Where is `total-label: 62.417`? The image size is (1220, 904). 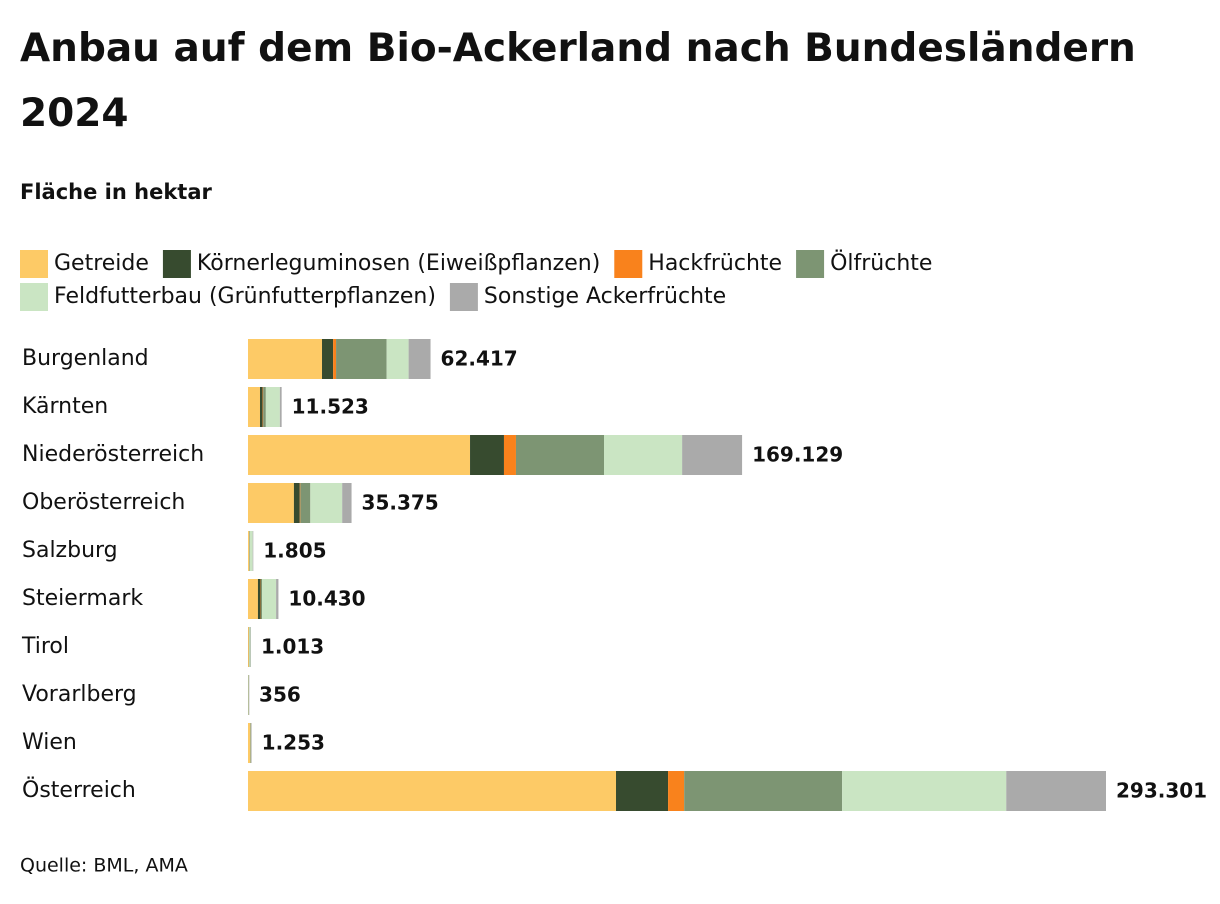 total-label: 62.417 is located at coordinates (479, 359).